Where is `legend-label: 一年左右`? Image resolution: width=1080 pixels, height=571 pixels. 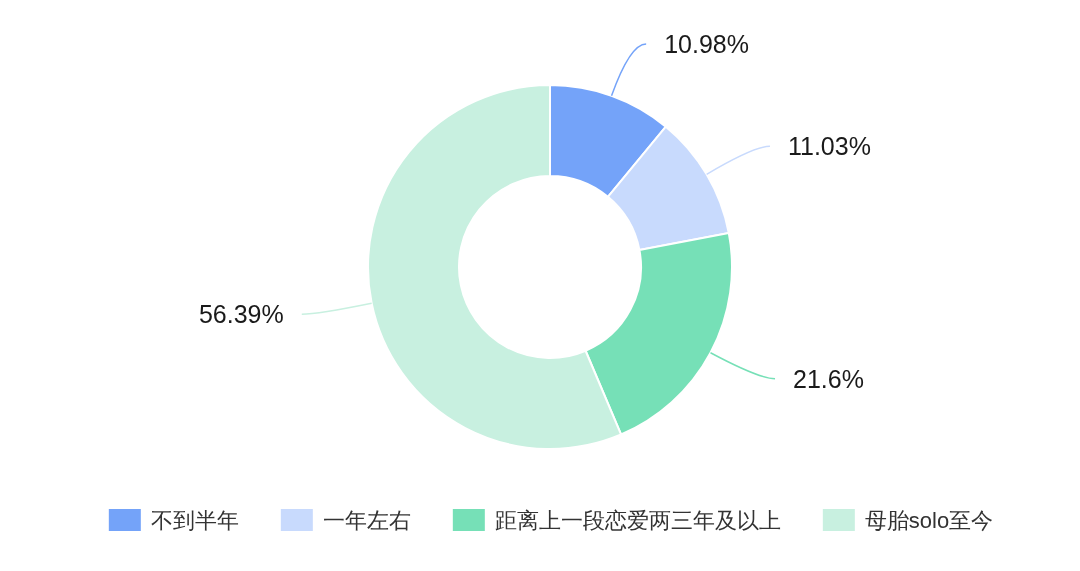 legend-label: 一年左右 is located at coordinates (366, 520).